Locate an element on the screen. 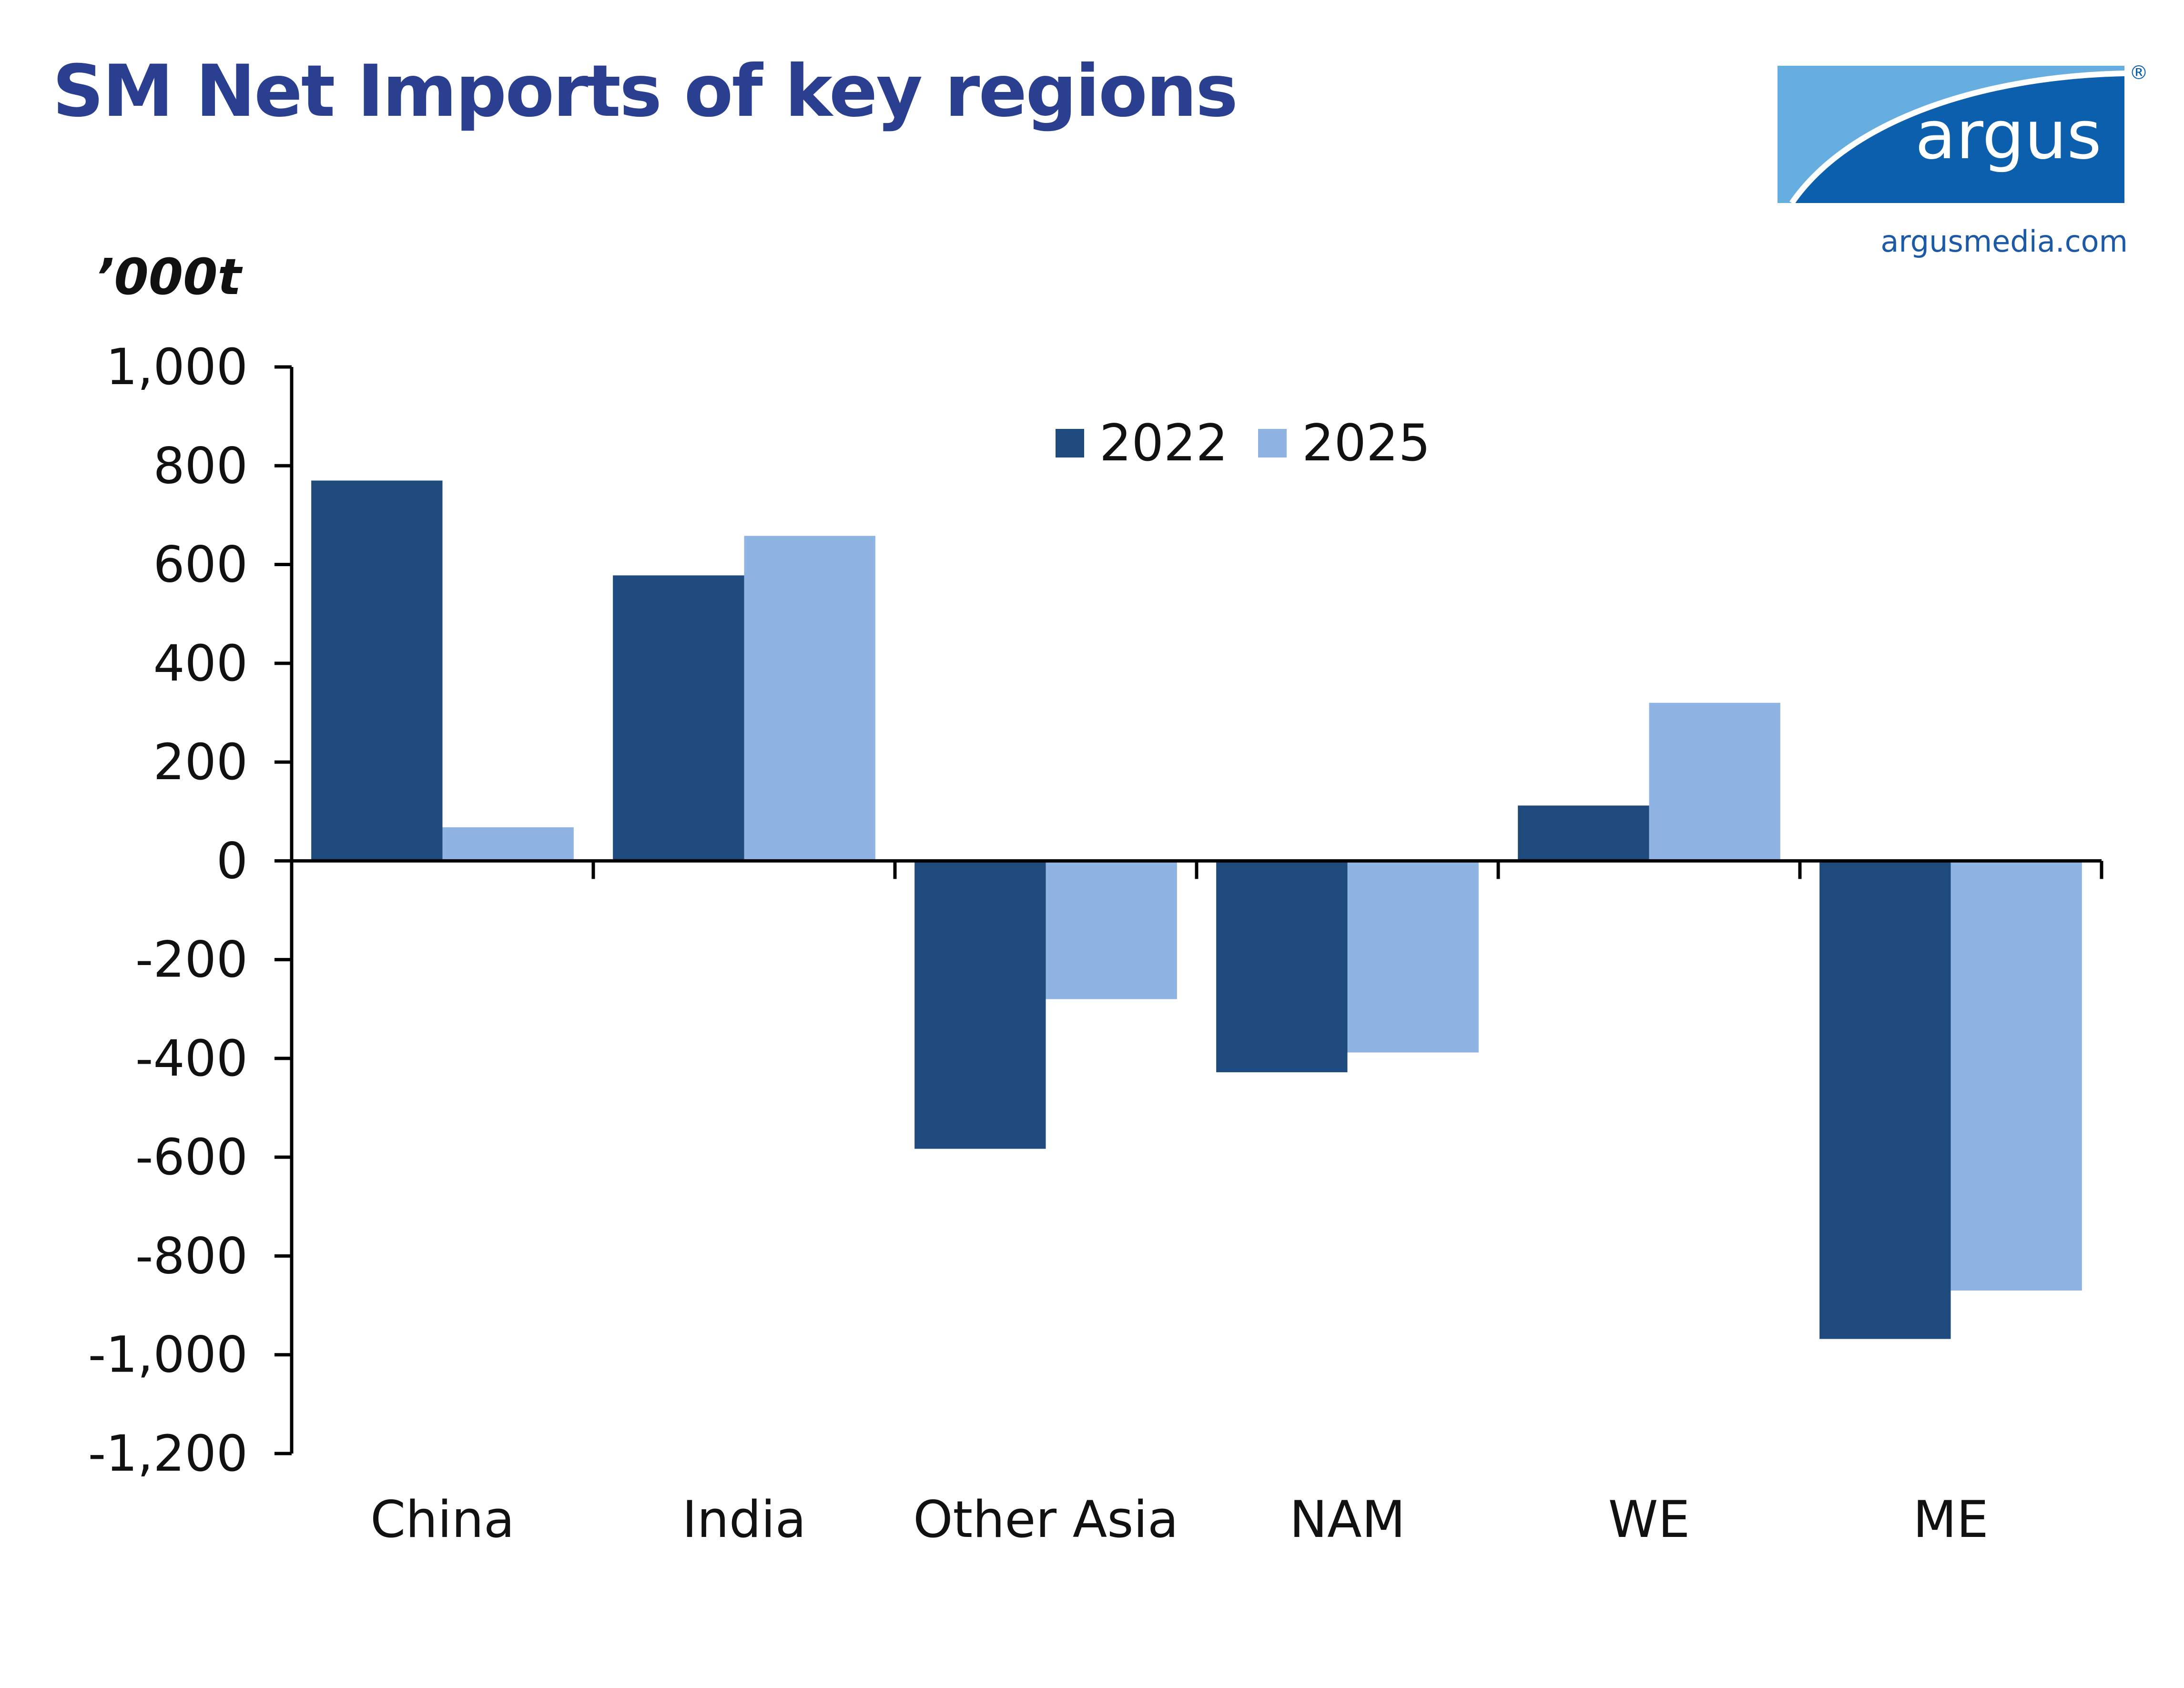 This screenshot has width=2184, height=1688. bar-india-2025 is located at coordinates (809, 699).